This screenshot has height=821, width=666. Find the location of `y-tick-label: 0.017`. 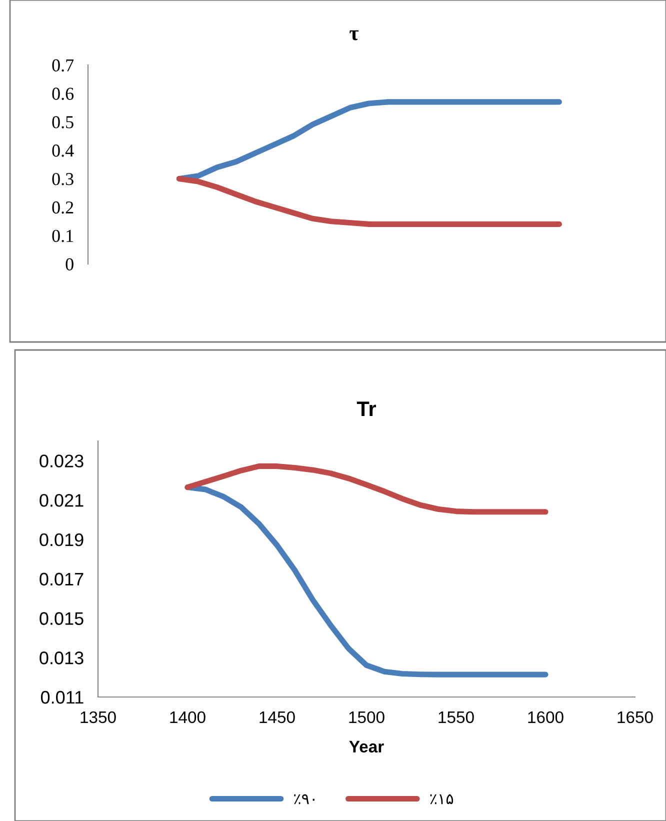

y-tick-label: 0.017 is located at coordinates (62, 579).